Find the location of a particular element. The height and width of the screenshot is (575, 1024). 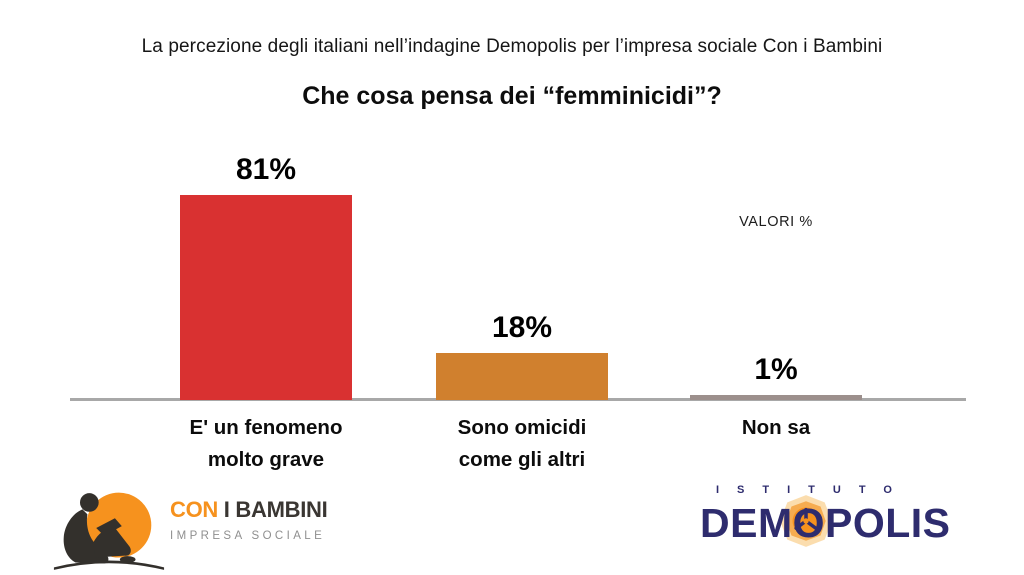

con-i-bambini-logo: CON I BAMBINI IMPRESA SOCIALE is located at coordinates (200, 529).